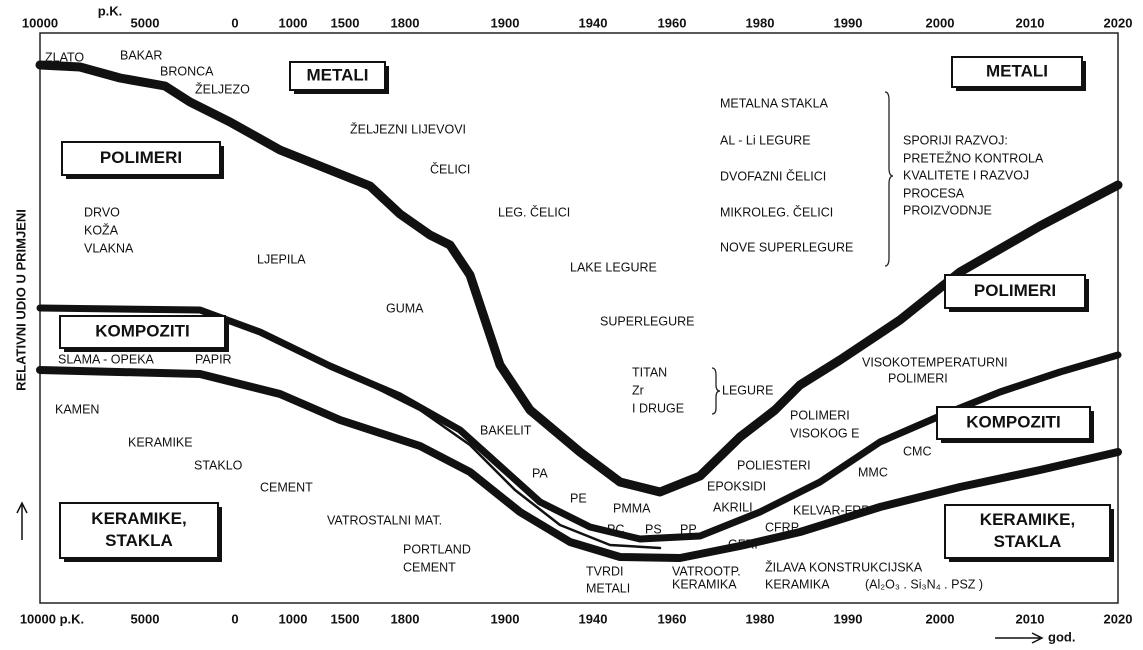 Image resolution: width=1143 pixels, height=650 pixels. What do you see at coordinates (733, 507) in the screenshot?
I see `label: AKRILI` at bounding box center [733, 507].